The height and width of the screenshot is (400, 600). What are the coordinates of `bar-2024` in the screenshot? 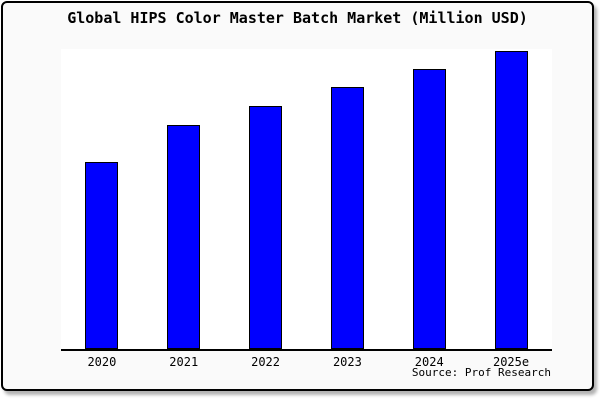 It's located at (429, 209).